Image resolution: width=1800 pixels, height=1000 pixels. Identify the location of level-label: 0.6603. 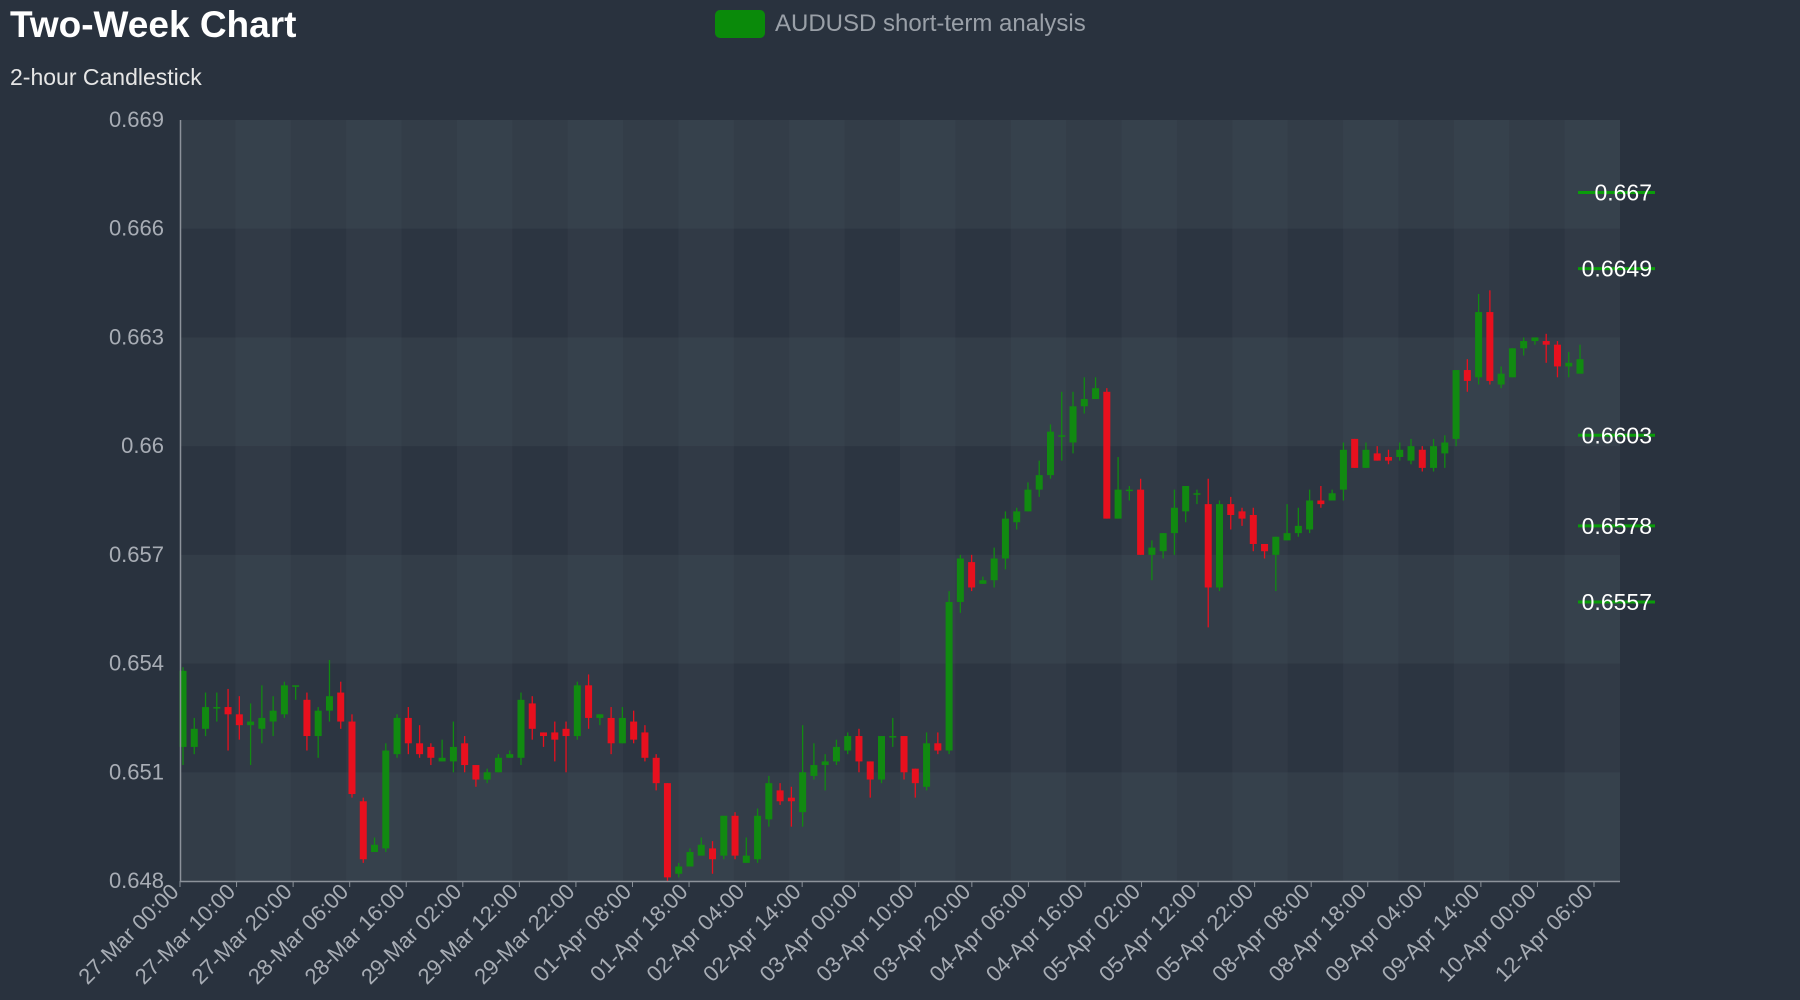
(1617, 435).